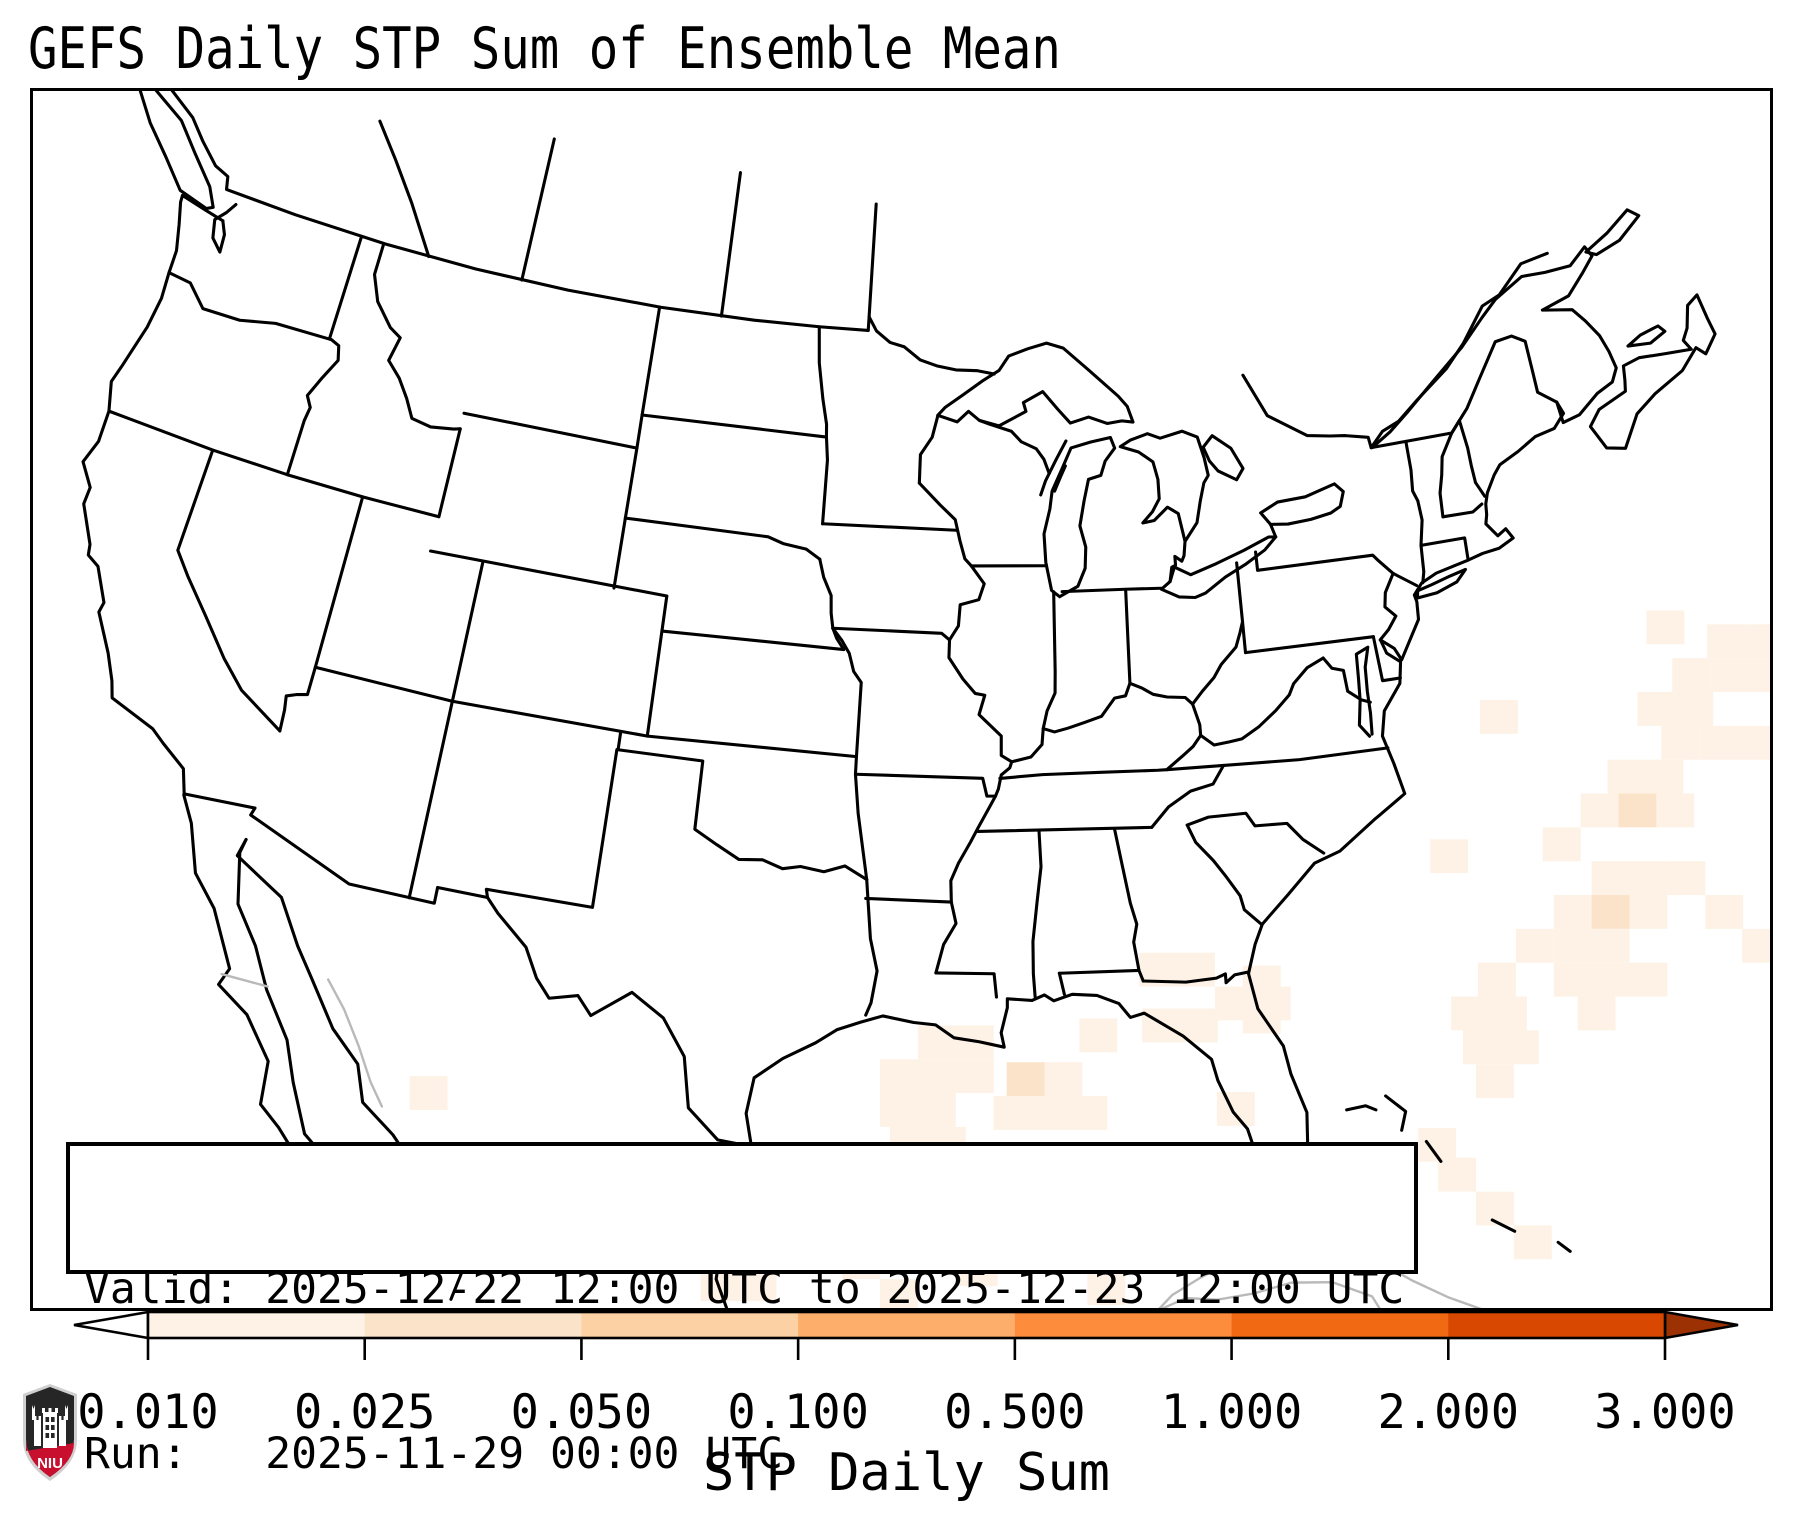  What do you see at coordinates (148, 1412) in the screenshot?
I see `colorbar-tick-label: 0.010` at bounding box center [148, 1412].